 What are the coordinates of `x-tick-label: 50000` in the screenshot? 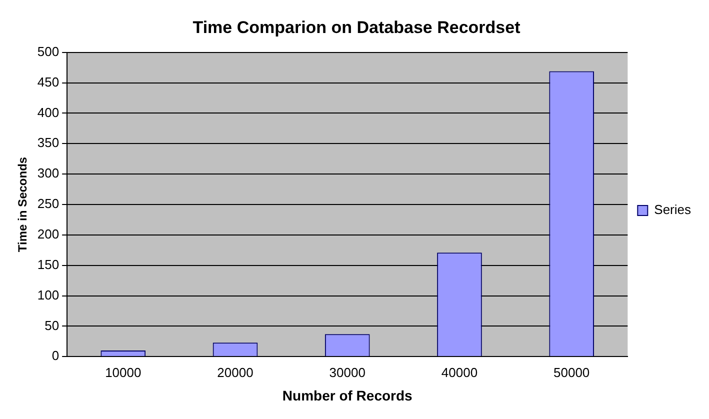 It's located at (572, 372).